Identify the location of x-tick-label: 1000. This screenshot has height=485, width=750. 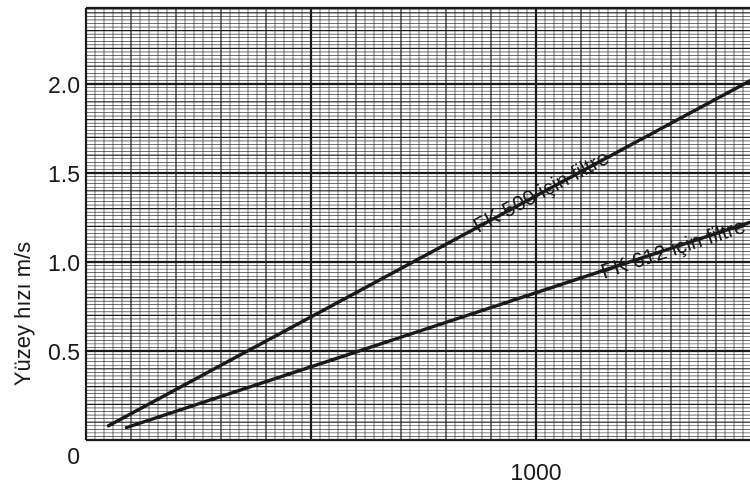
(535, 472).